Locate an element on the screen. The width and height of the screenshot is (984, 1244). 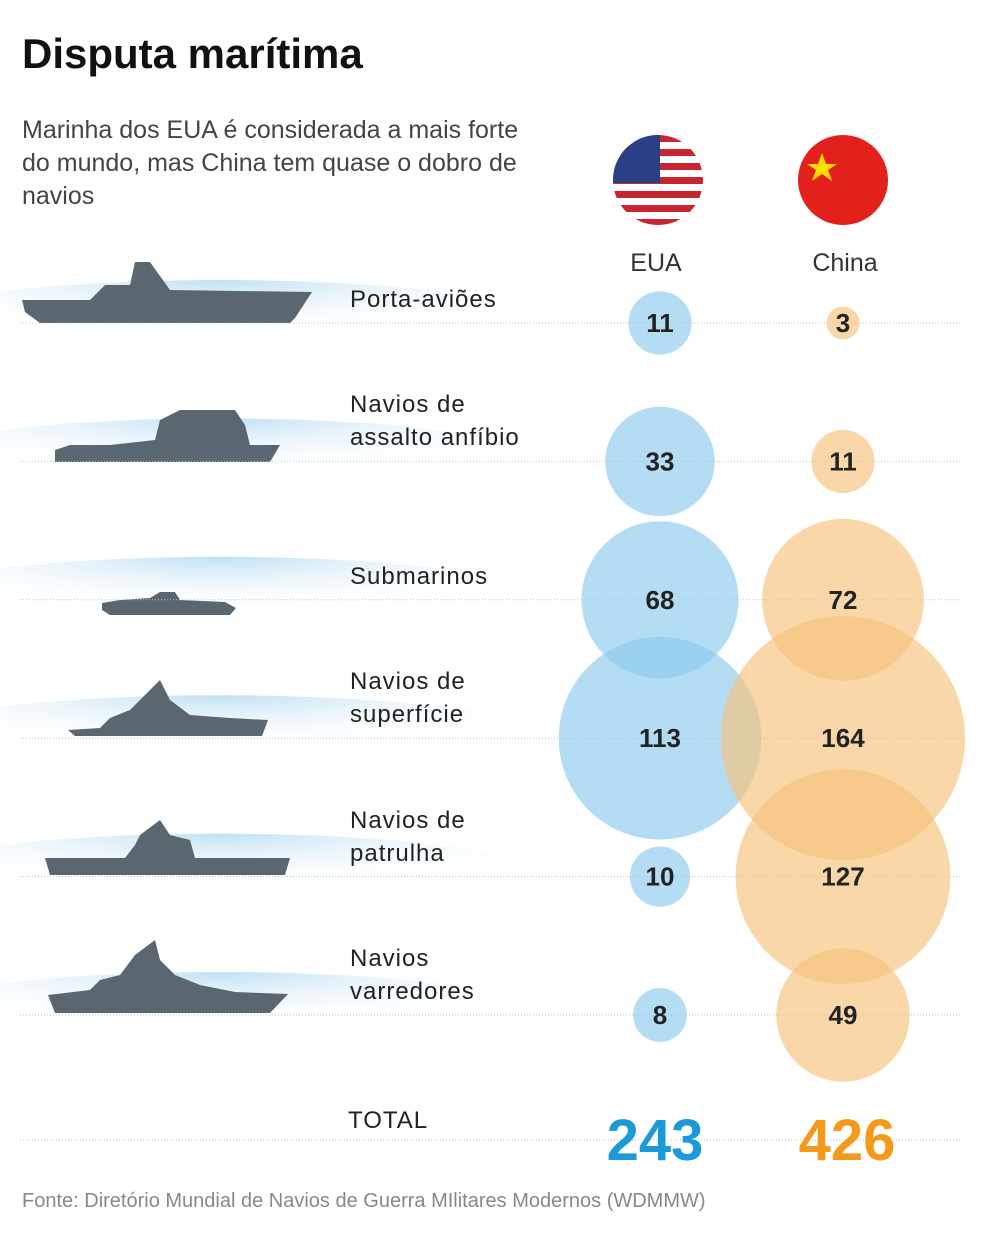
series-name: China is located at coordinates (844, 263).